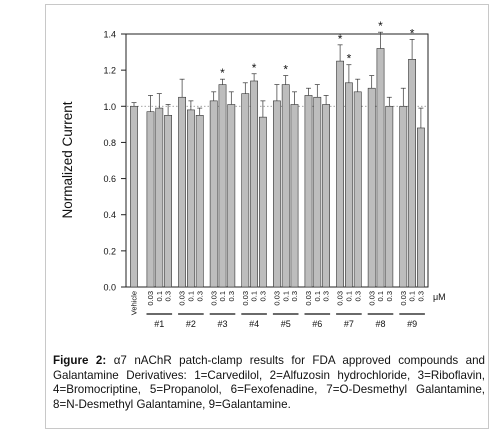 This screenshot has height=435, width=504. I want to click on y-tick-label: 1.4, so click(109, 35).